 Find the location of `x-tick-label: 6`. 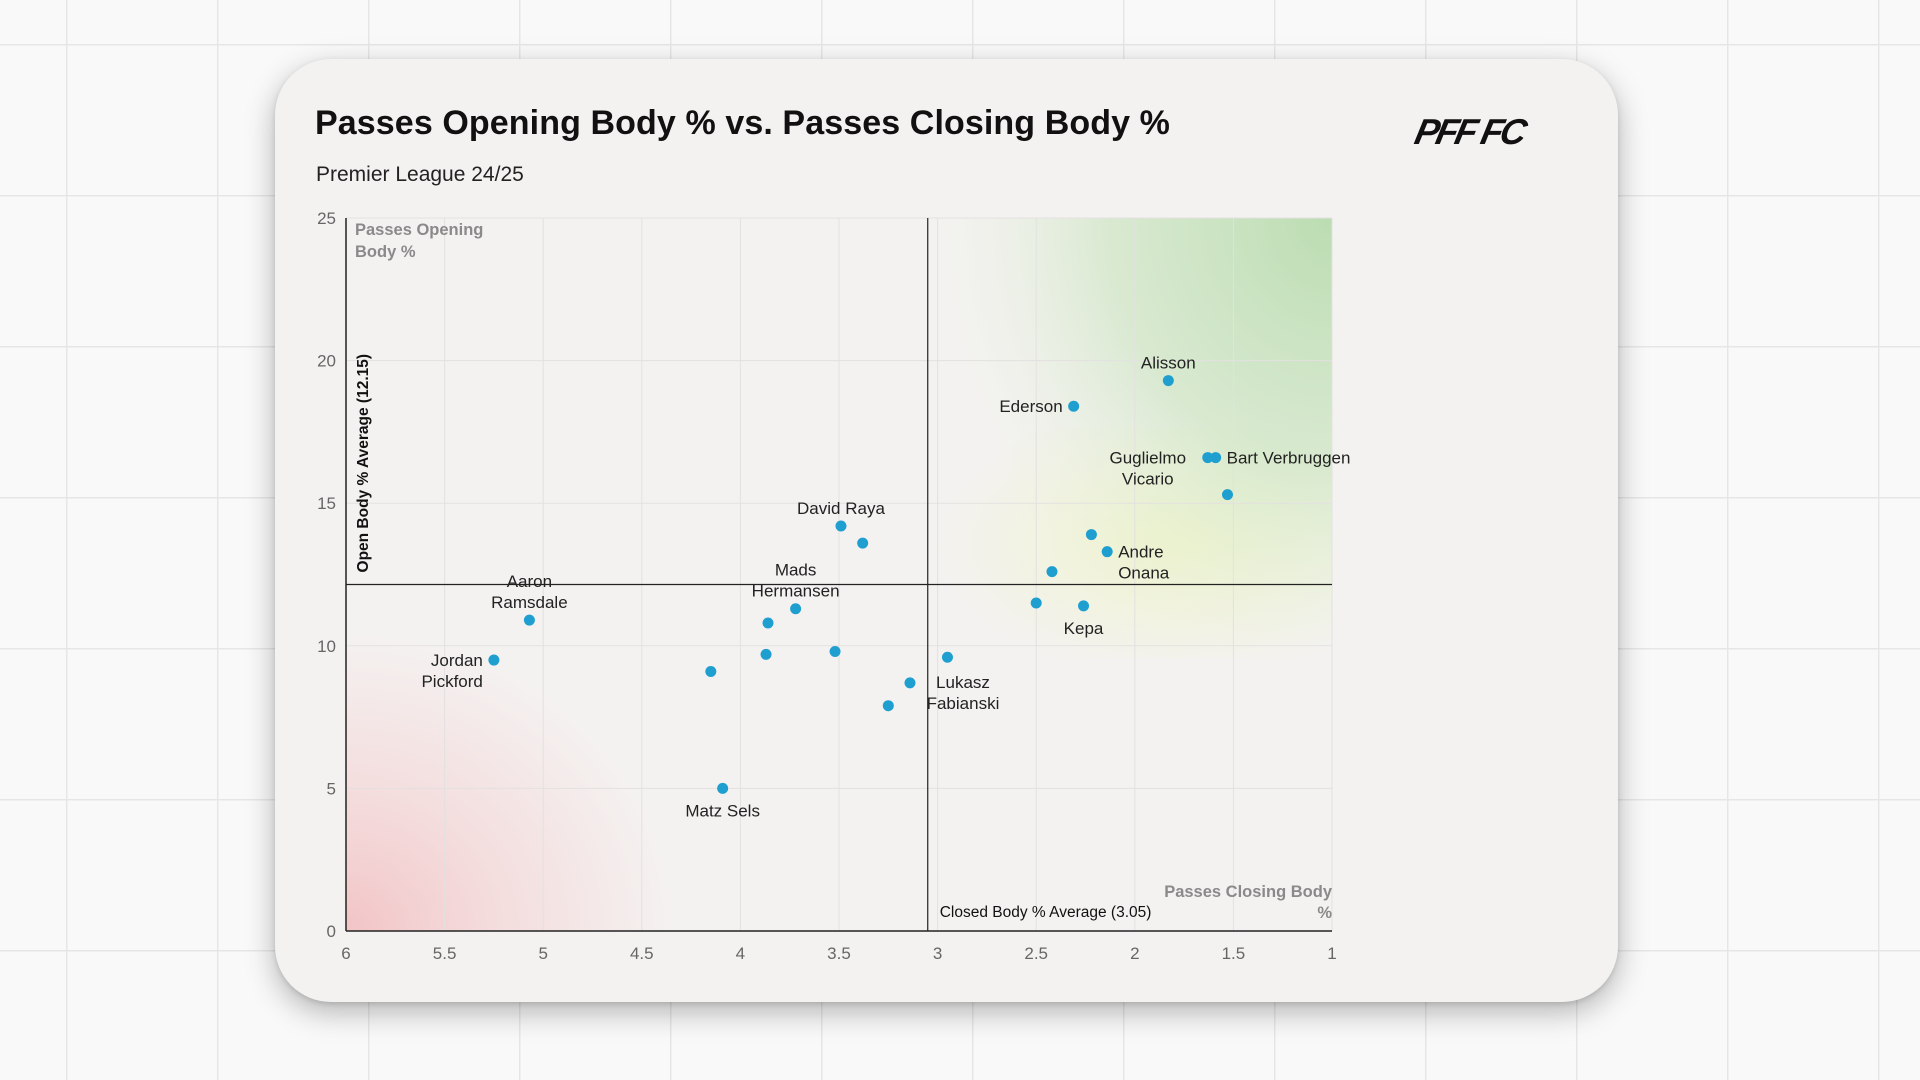

x-tick-label: 6 is located at coordinates (345, 953).